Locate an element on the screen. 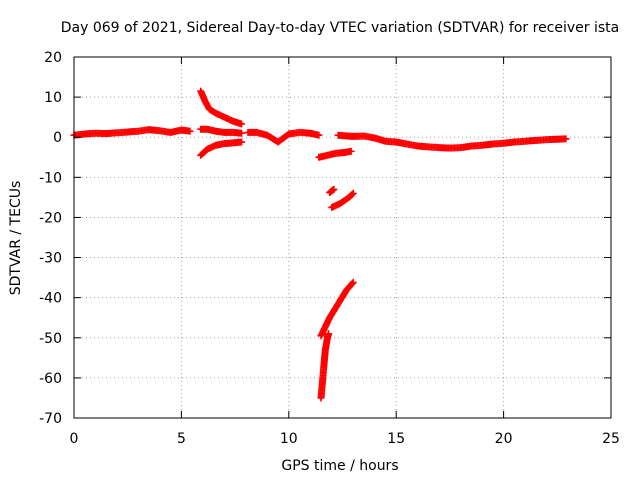  y-tick-label: -40 is located at coordinates (50, 299).